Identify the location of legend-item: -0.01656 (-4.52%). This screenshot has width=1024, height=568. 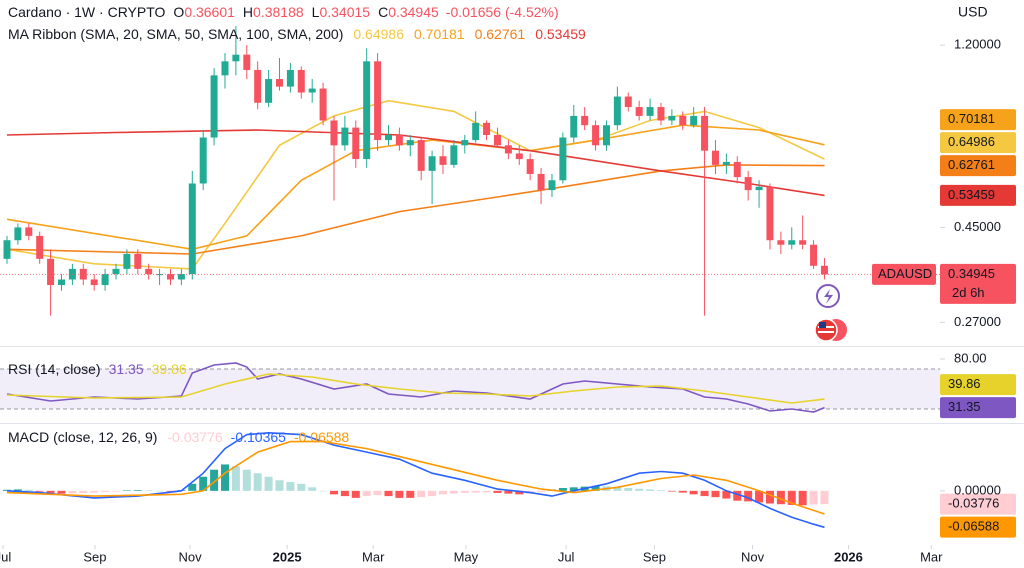
(502, 12).